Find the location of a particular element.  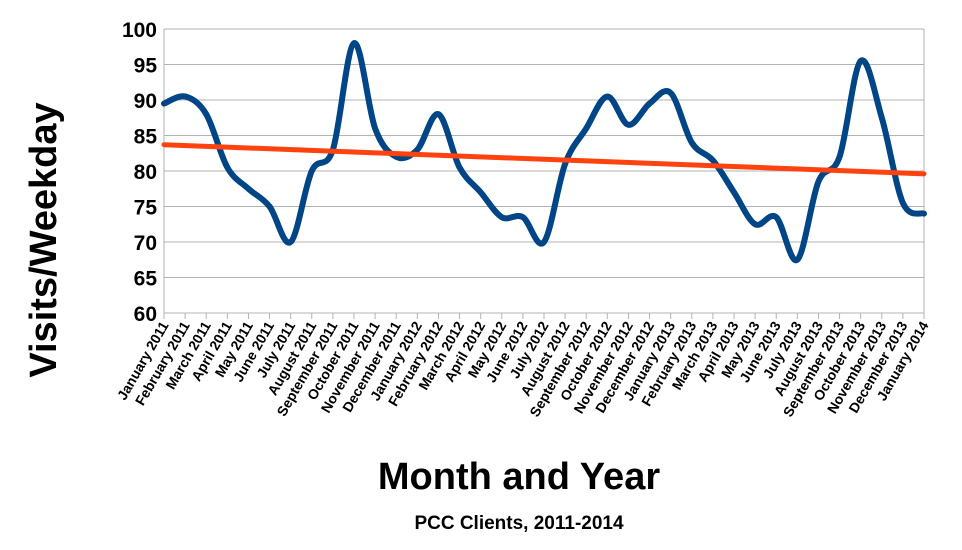

x-axis-title: Month and Year is located at coordinates (519, 477).